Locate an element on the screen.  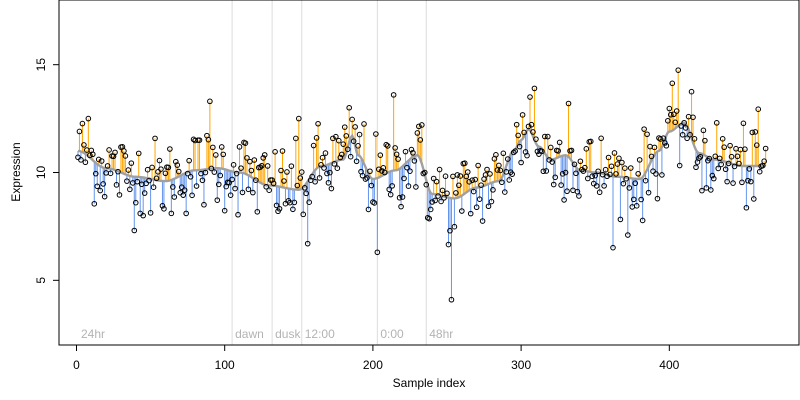
x-tick-label: 0 is located at coordinates (76, 365).